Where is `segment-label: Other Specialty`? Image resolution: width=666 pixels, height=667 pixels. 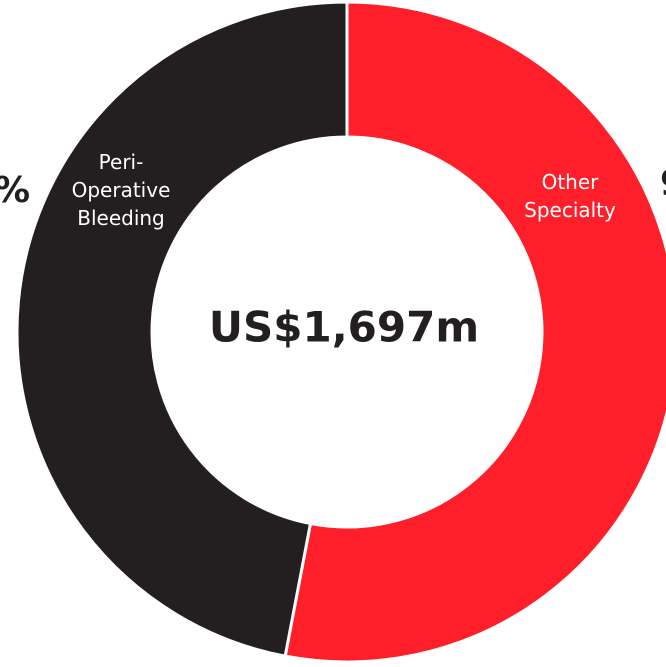 segment-label: Other Specialty is located at coordinates (570, 196).